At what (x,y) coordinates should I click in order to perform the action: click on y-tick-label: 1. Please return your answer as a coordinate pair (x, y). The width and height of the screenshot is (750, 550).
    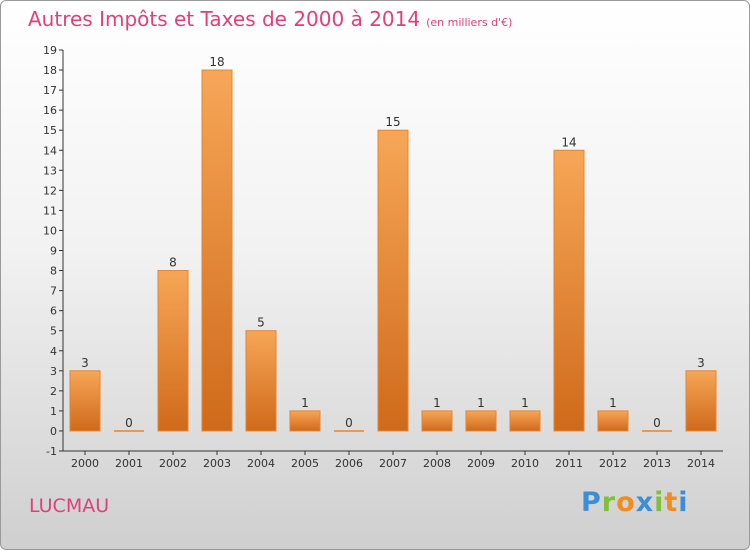
    Looking at the image, I should click on (53, 411).